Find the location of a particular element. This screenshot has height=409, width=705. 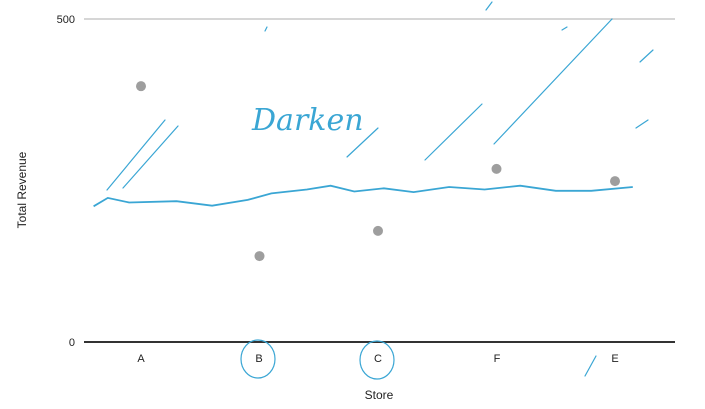

trend-line-layer is located at coordinates (363, 196).